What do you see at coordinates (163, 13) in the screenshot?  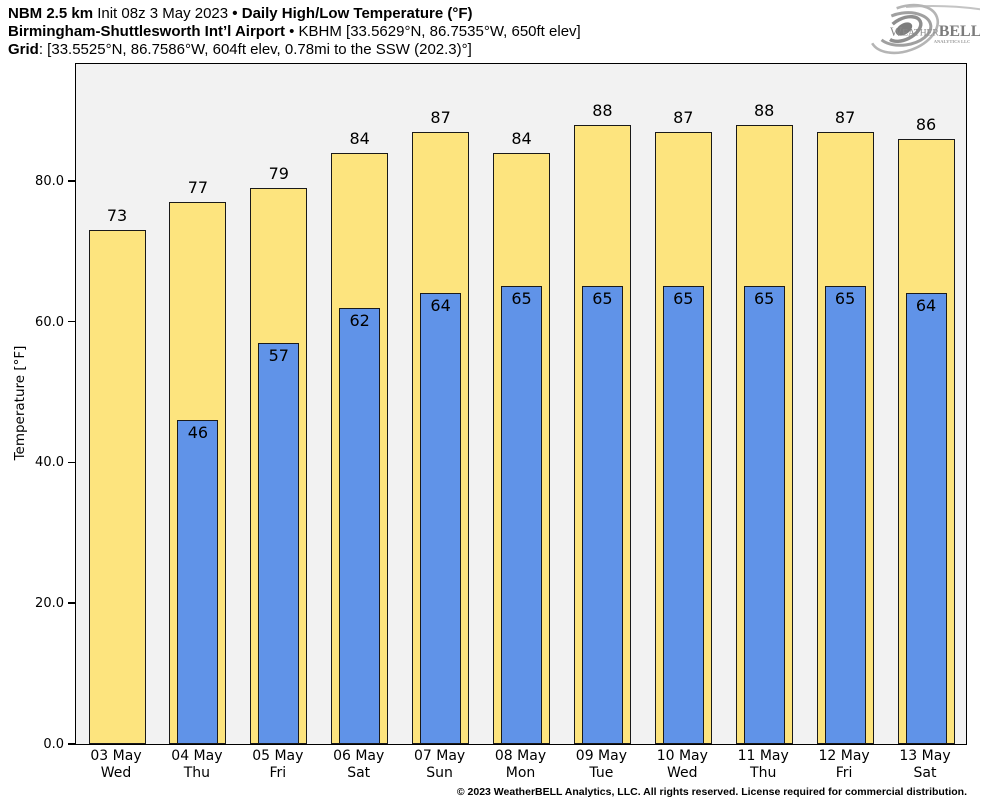 I see `init-time: Init 08z 3 May 2023` at bounding box center [163, 13].